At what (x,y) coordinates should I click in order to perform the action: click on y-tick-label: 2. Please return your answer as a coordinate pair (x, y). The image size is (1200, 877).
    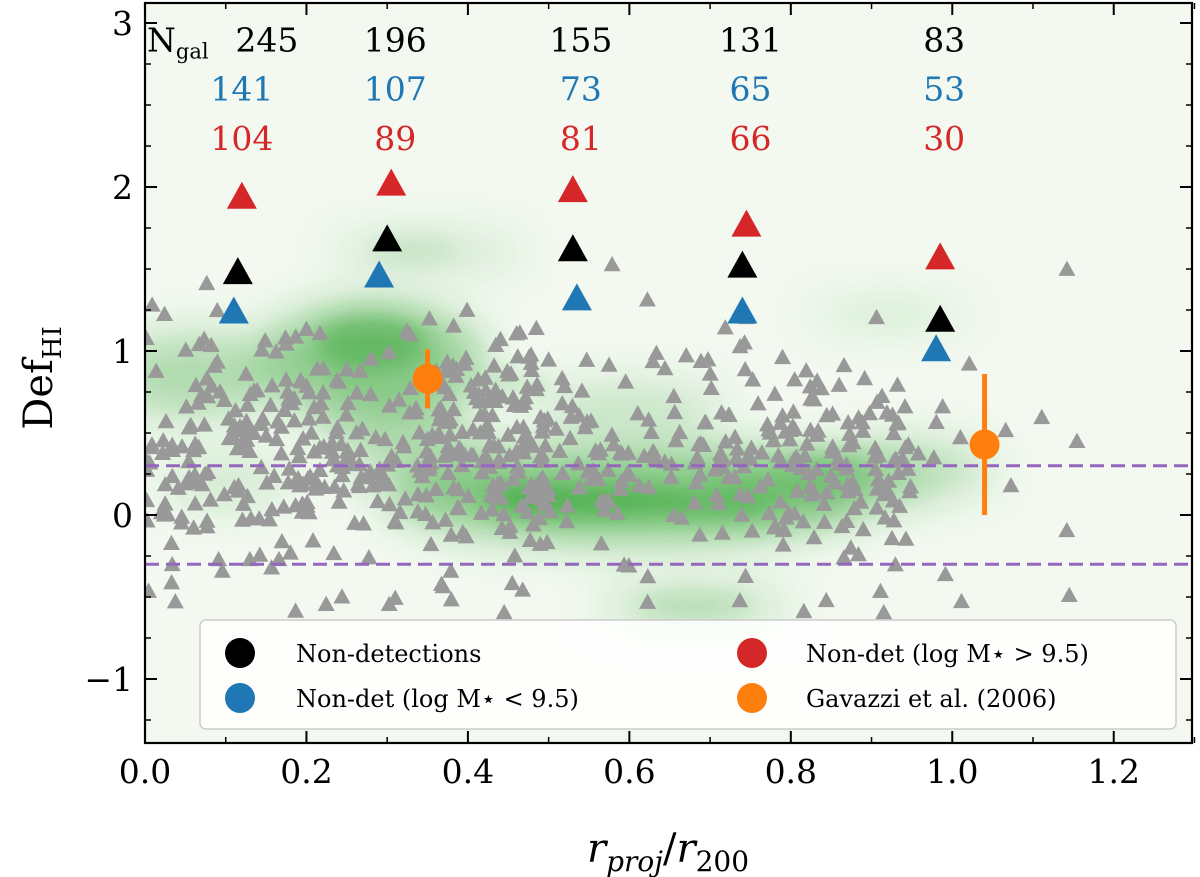
    Looking at the image, I should click on (122, 187).